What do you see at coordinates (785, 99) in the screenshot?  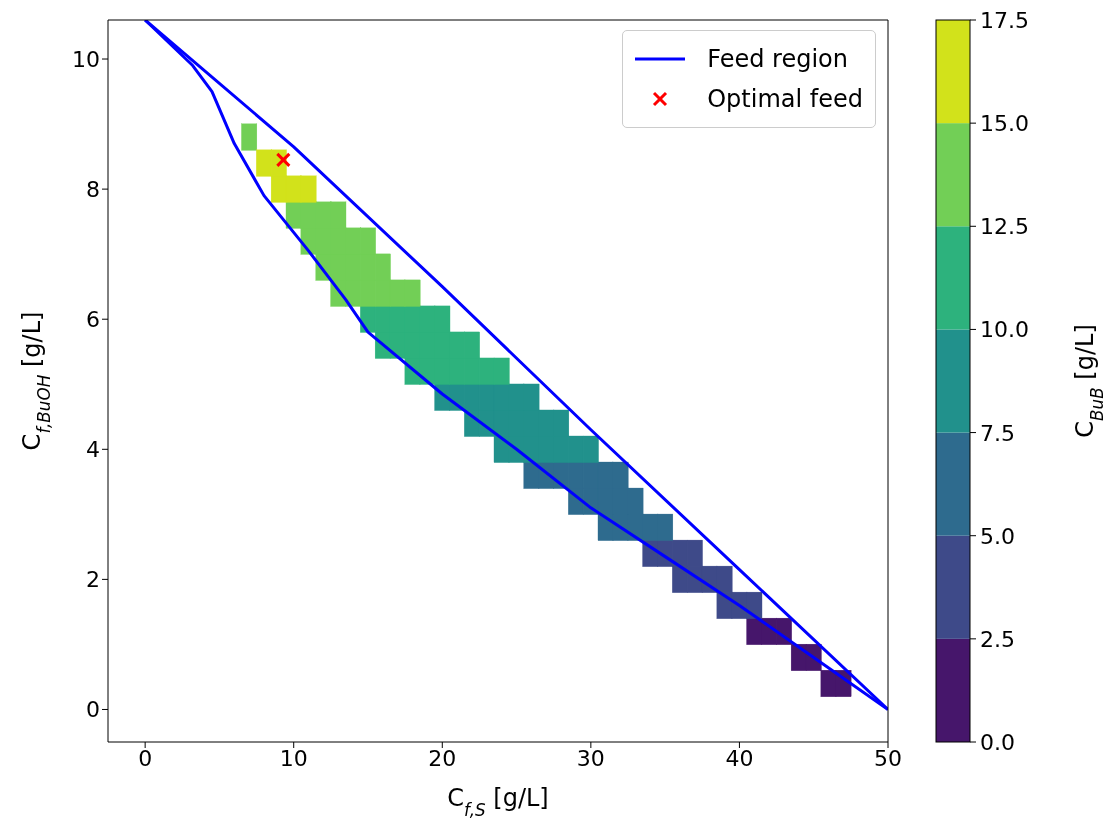 I see `legend-label: Optimal feed` at bounding box center [785, 99].